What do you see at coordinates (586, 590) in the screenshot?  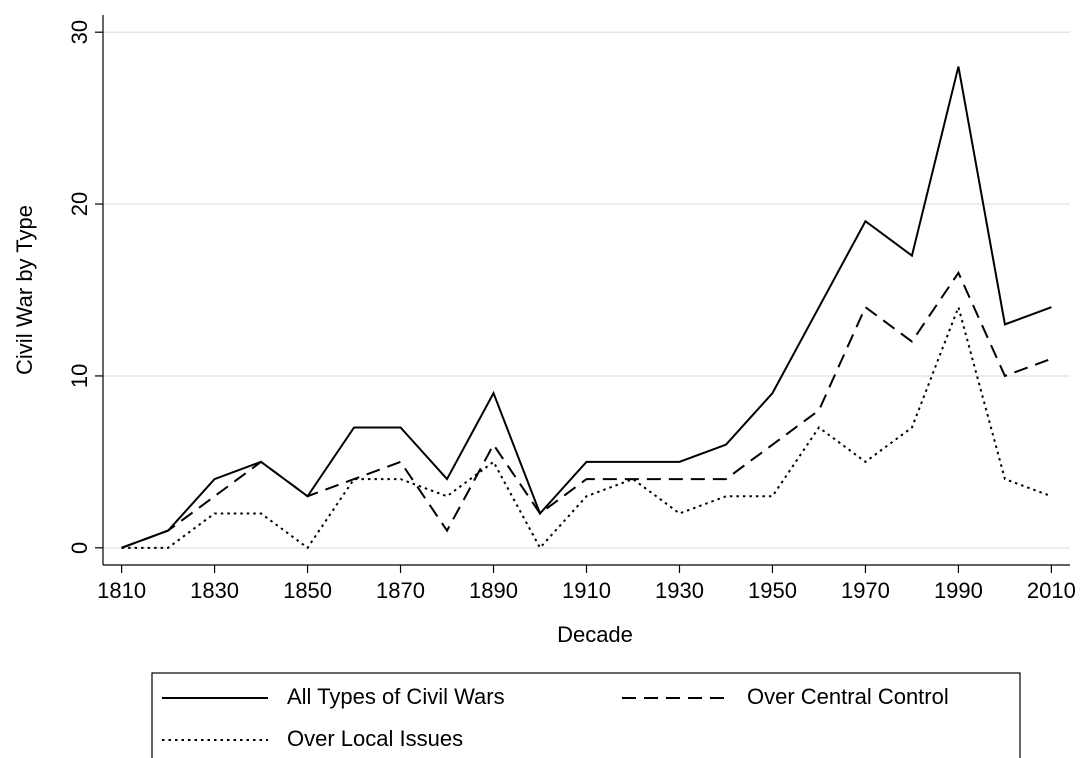 I see `x-tick-label: 1910` at bounding box center [586, 590].